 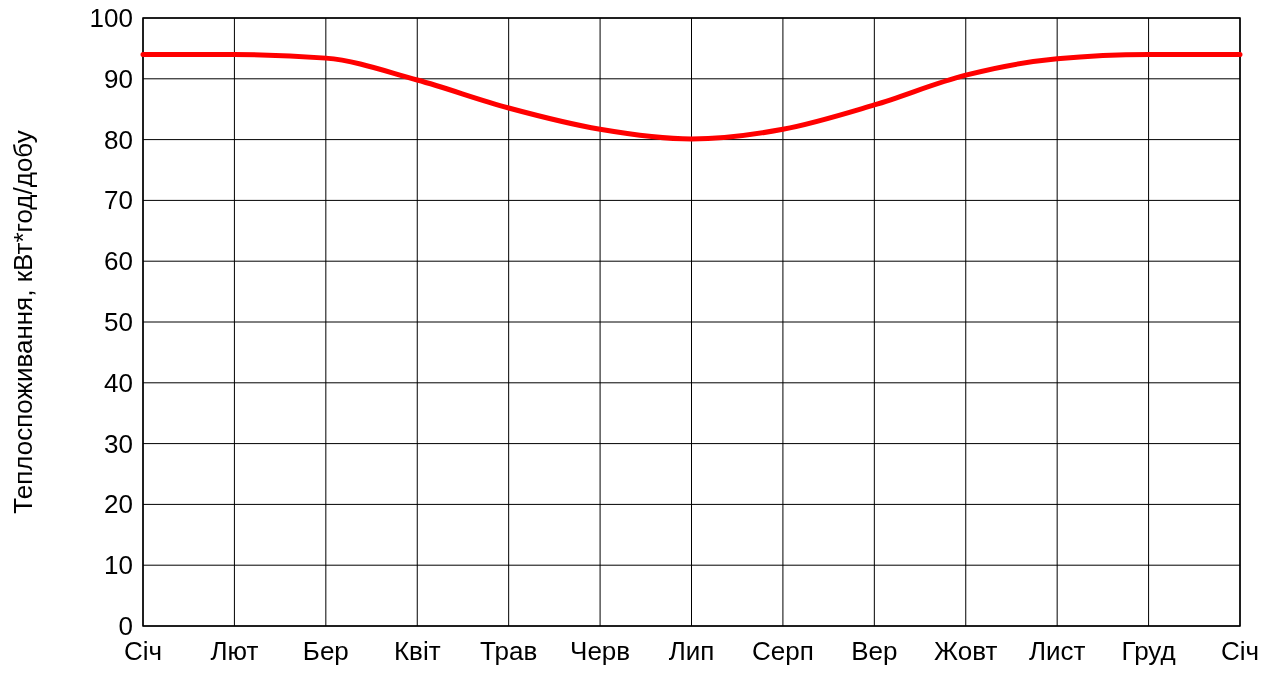 What do you see at coordinates (783, 651) in the screenshot?
I see `x-tick-label: Серп` at bounding box center [783, 651].